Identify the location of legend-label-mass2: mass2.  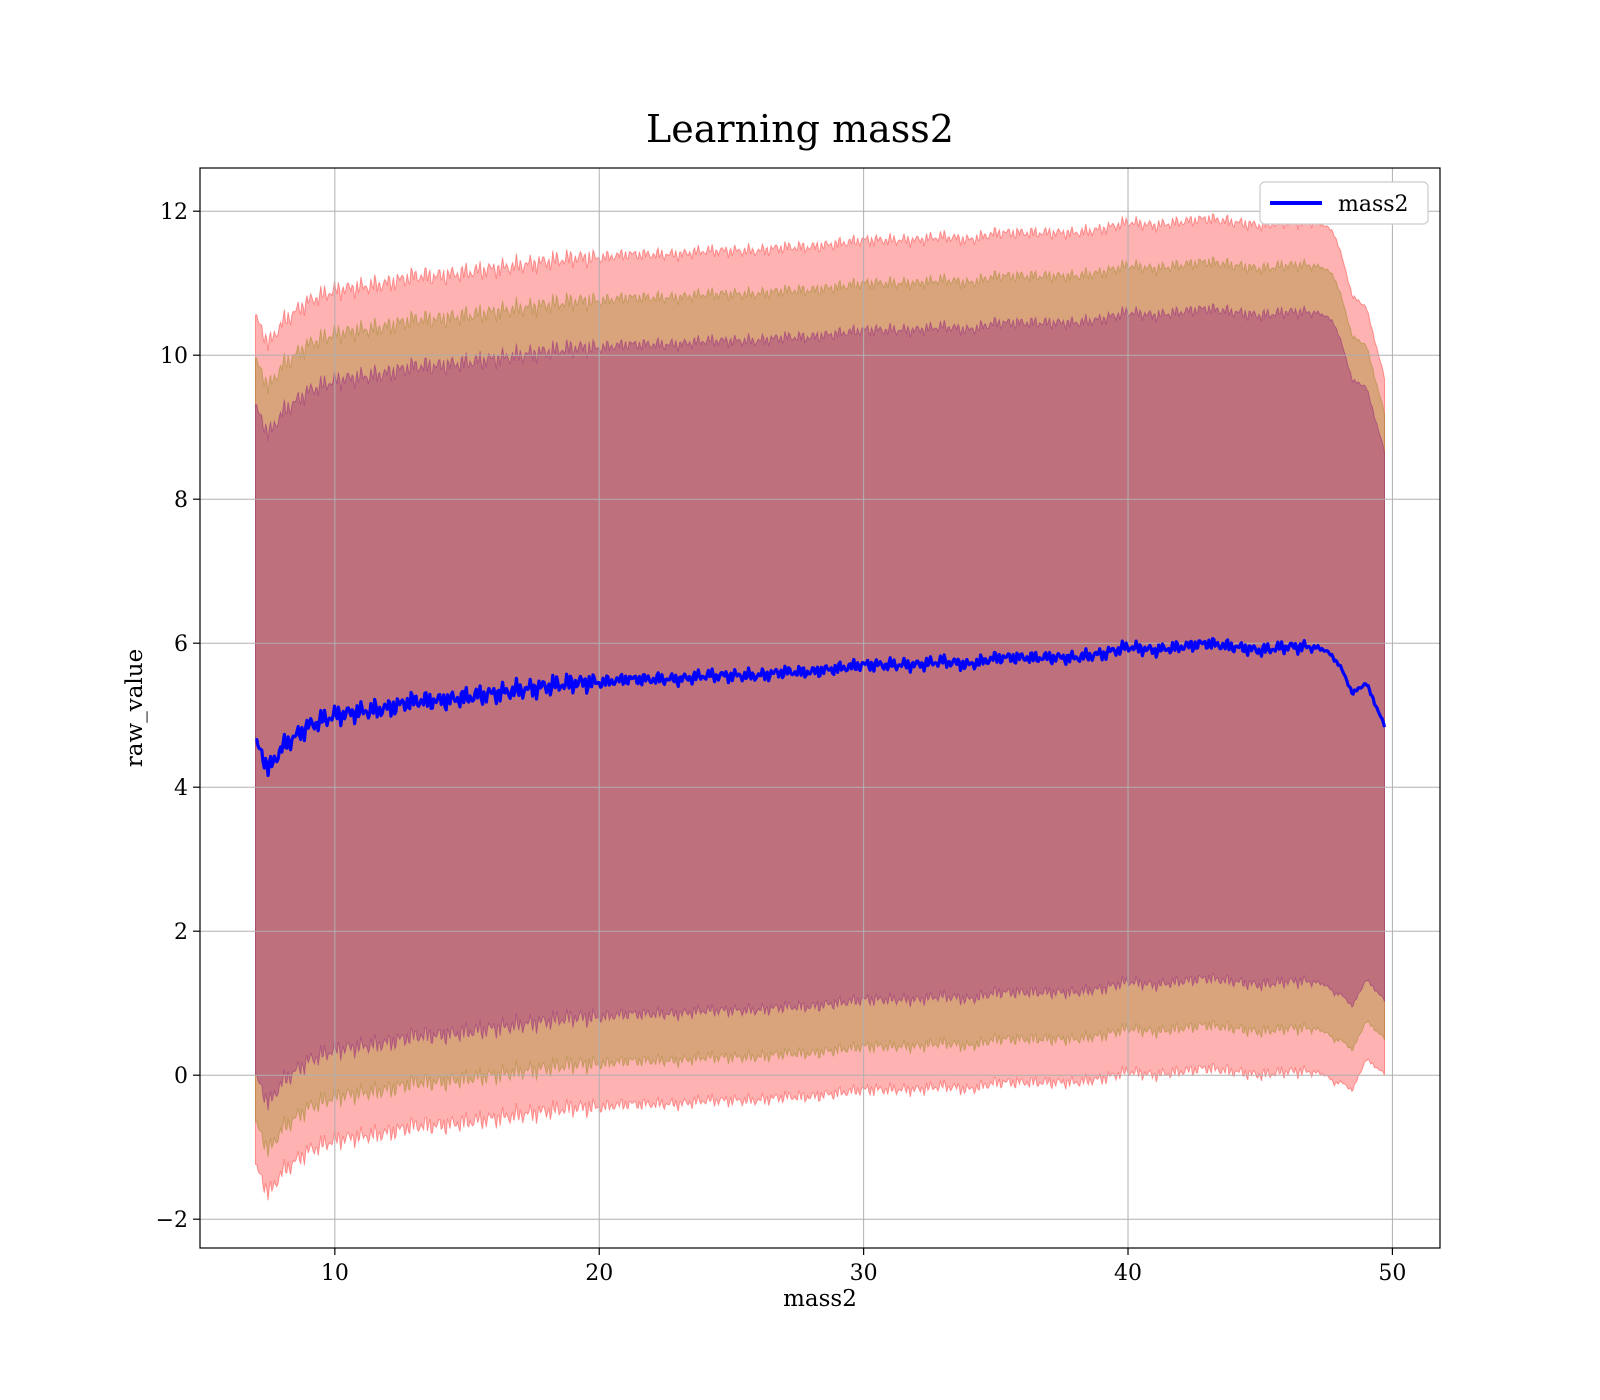
(1373, 204).